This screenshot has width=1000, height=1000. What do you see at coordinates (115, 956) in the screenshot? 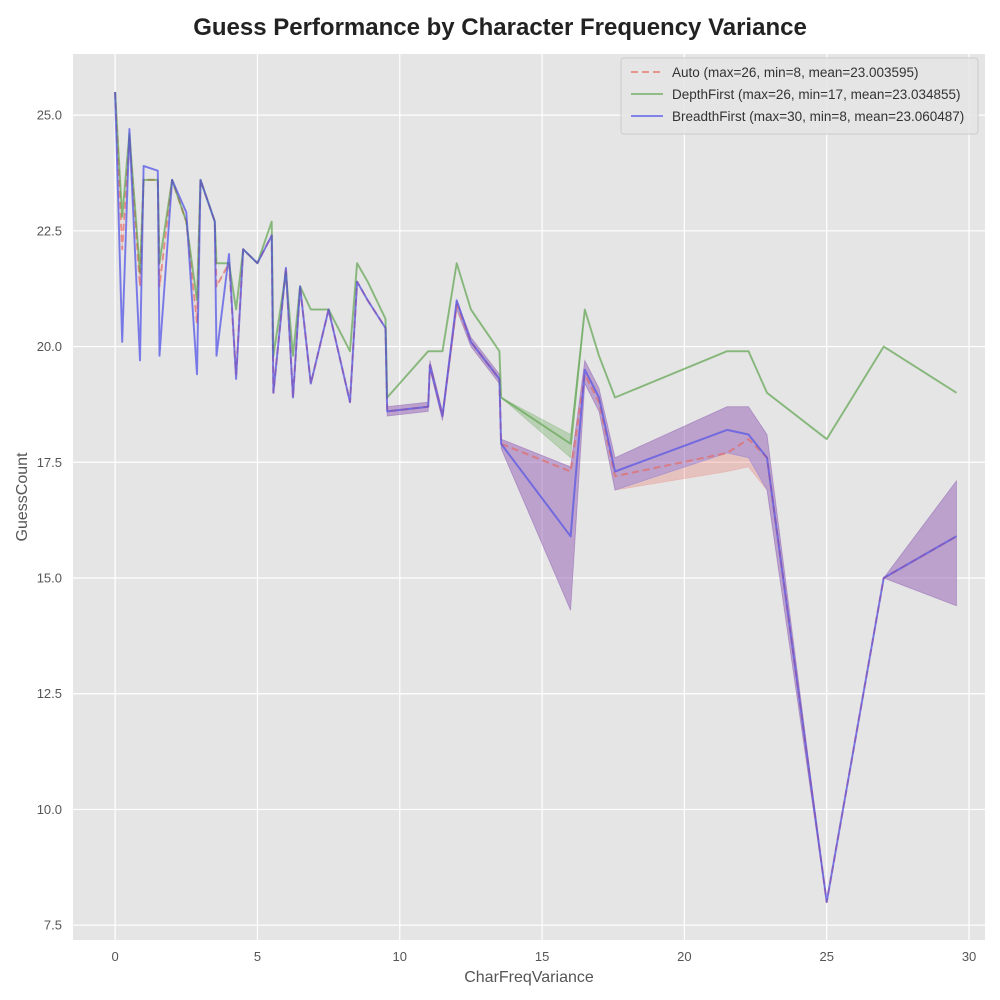
I see `x-tick-label: 0` at bounding box center [115, 956].